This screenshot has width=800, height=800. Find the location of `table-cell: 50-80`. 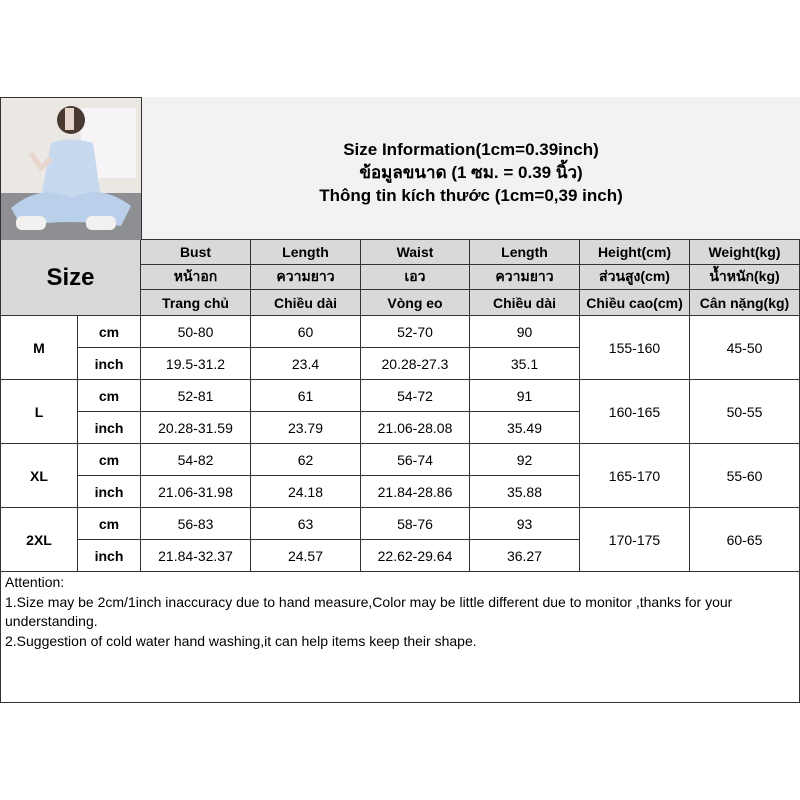

table-cell: 50-80 is located at coordinates (196, 332).